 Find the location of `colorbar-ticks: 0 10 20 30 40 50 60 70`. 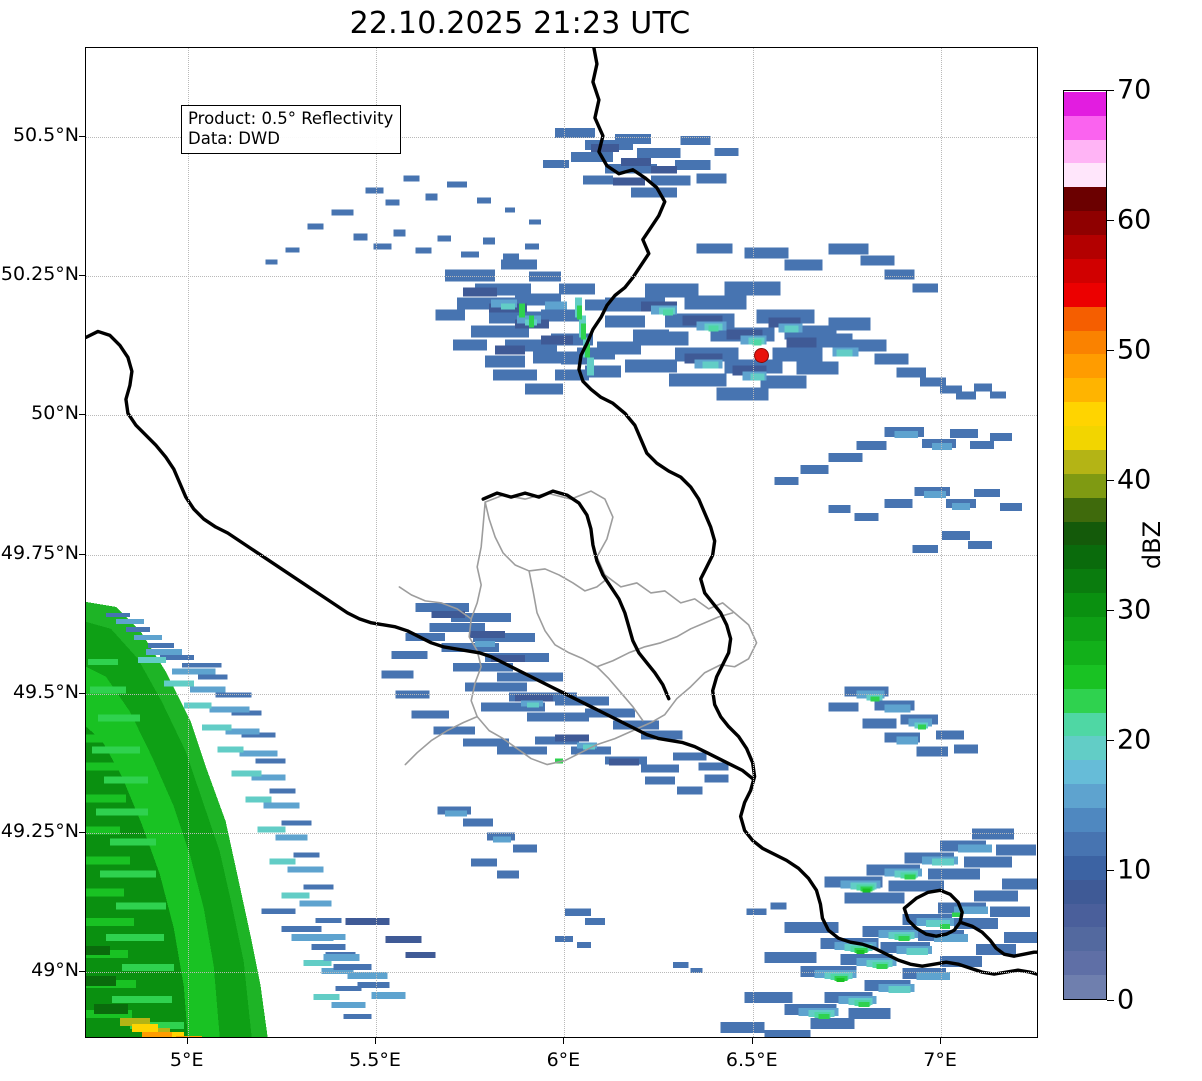

colorbar-ticks: 0 10 20 30 40 50 60 70 is located at coordinates (1132, 540).